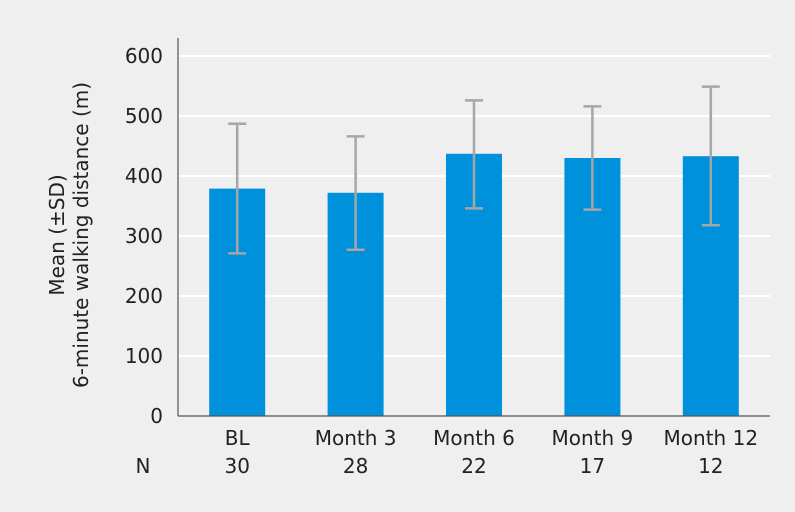 This screenshot has width=795, height=512. I want to click on y-tick-label: 300, so click(144, 236).